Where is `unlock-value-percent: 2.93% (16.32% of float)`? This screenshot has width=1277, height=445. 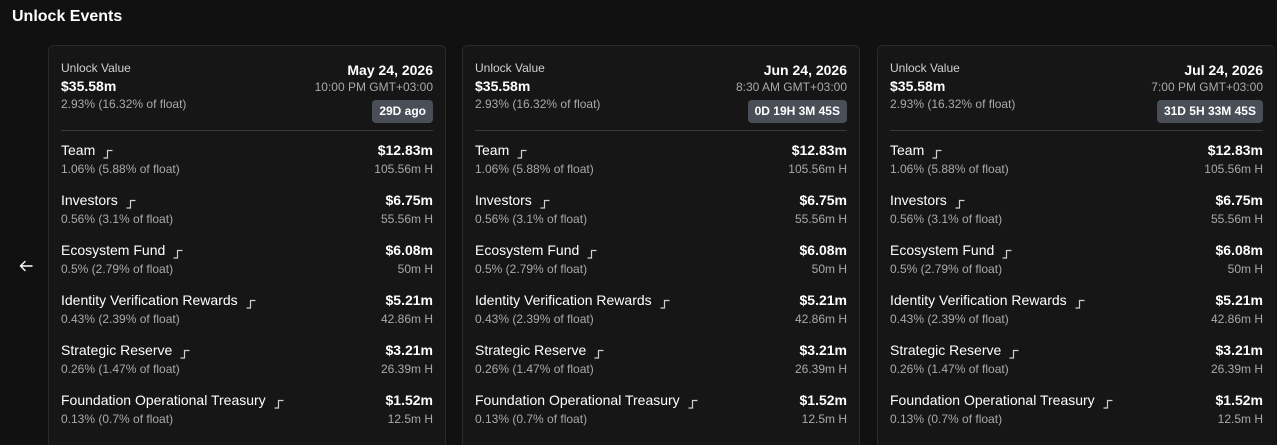 unlock-value-percent: 2.93% (16.32% of float) is located at coordinates (953, 104).